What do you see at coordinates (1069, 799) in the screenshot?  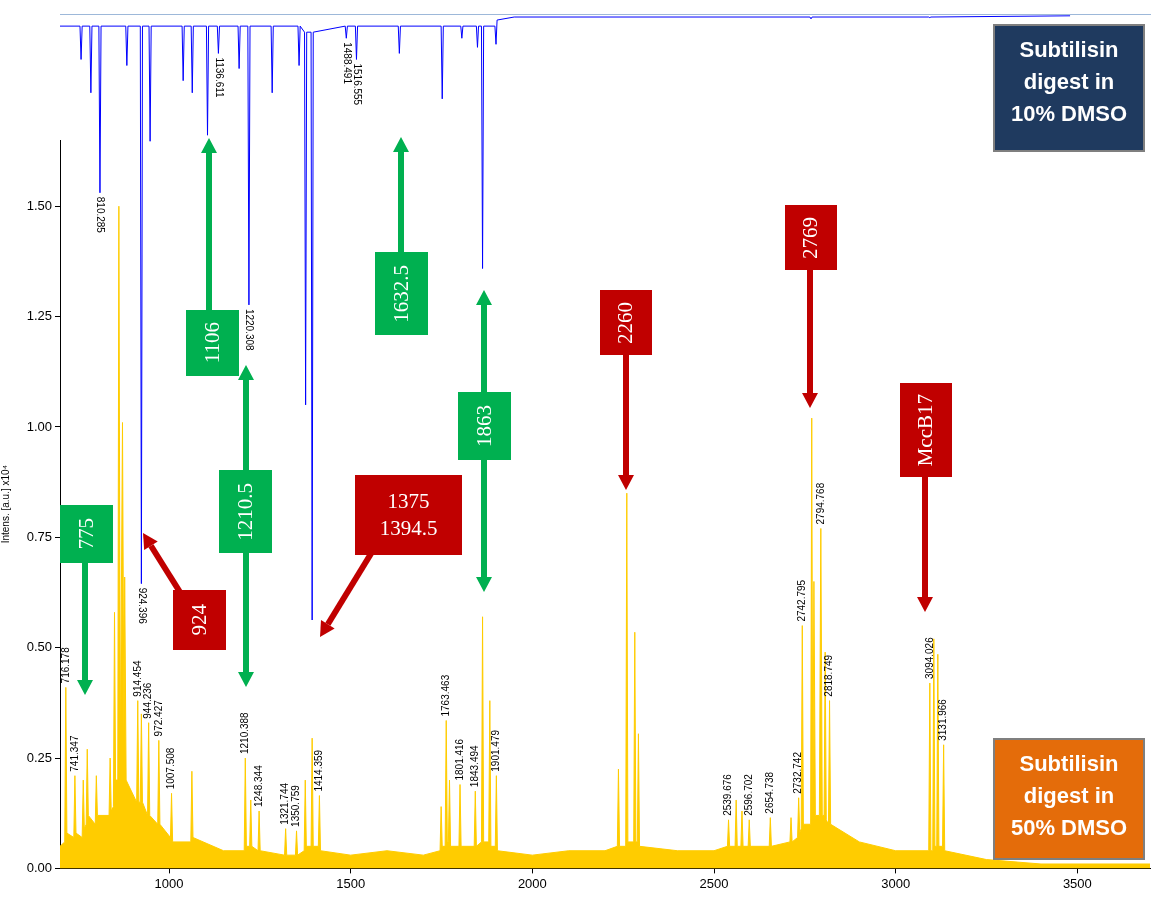 I see `annotation: Subtilisin digest in 50% DMSO` at bounding box center [1069, 799].